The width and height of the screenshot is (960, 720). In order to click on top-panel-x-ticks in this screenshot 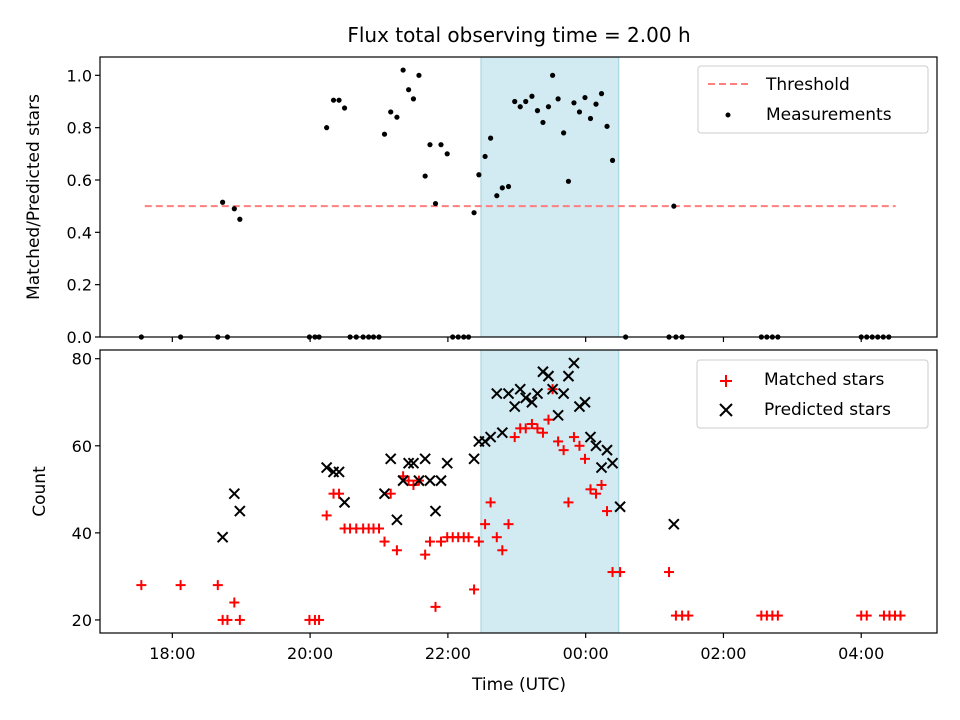, I will do `click(516, 339)`.